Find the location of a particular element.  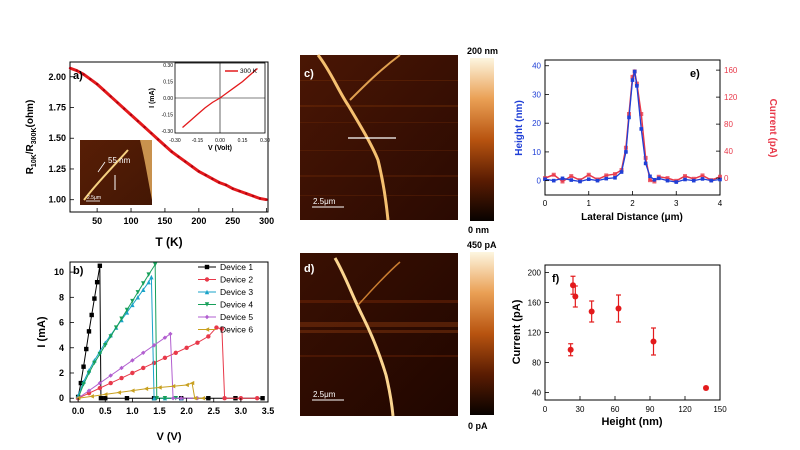

panel-c-label: c) is located at coordinates (309, 74).